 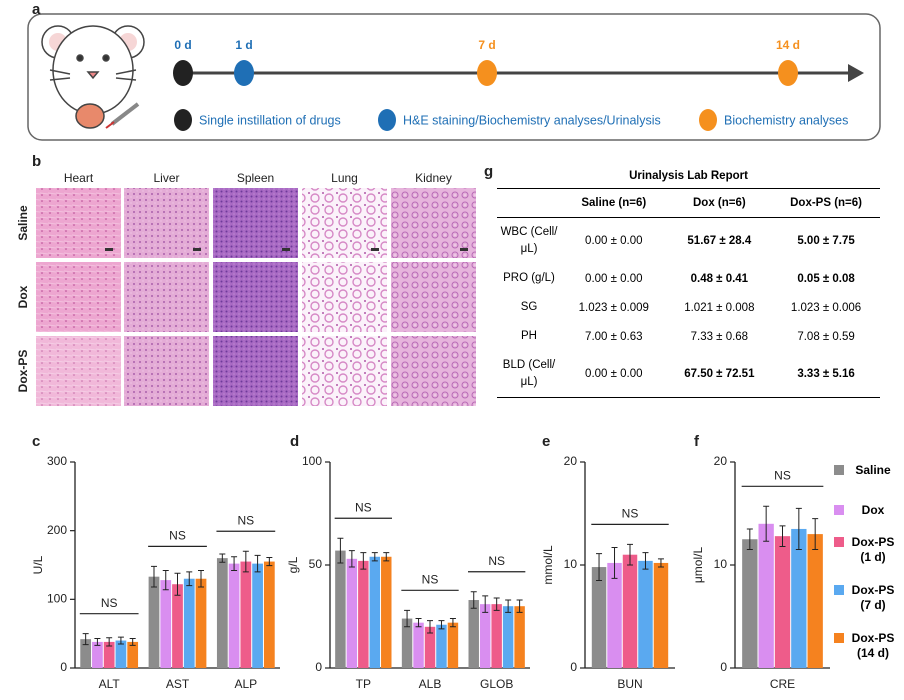 I want to click on histology-column-label: Kidney, so click(x=433, y=178).